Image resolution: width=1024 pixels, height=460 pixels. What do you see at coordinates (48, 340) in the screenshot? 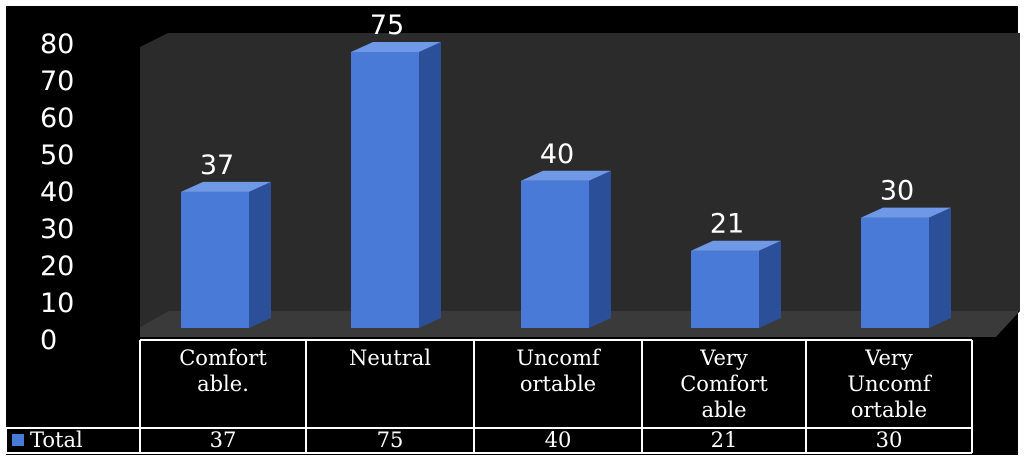
I see `y-tick-label: 0` at bounding box center [48, 340].